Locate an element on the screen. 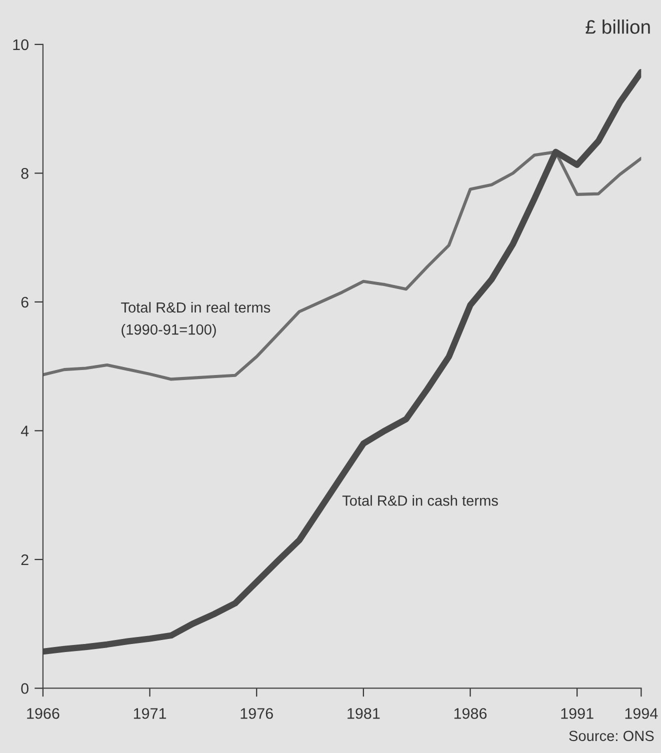 Image resolution: width=661 pixels, height=753 pixels. y-tick-label: 4 is located at coordinates (24, 431).